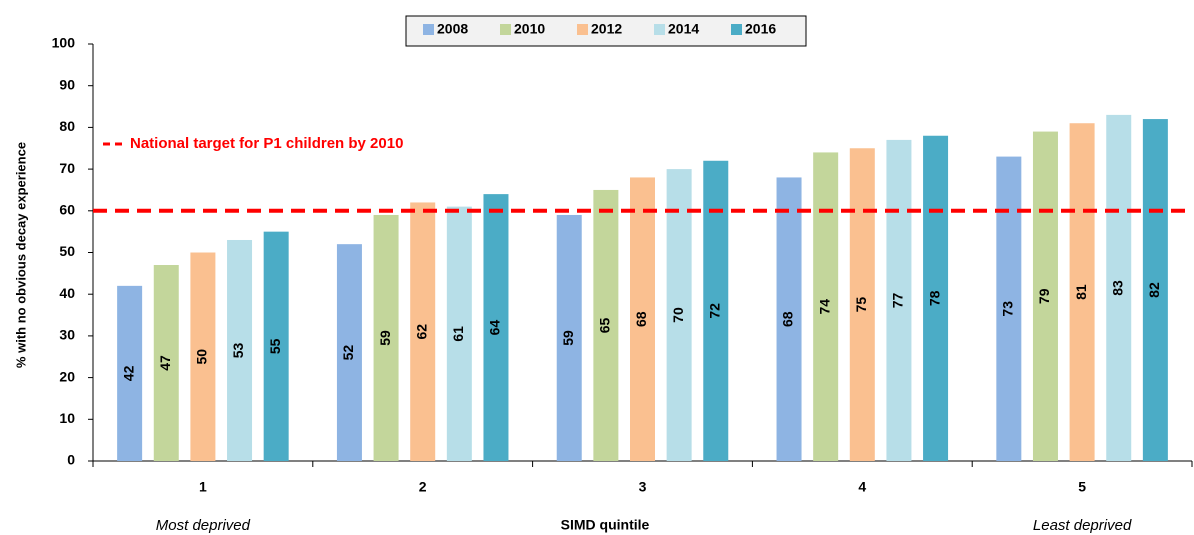 Image resolution: width=1194 pixels, height=535 pixels. What do you see at coordinates (529, 29) in the screenshot?
I see `legend-label: 2010` at bounding box center [529, 29].